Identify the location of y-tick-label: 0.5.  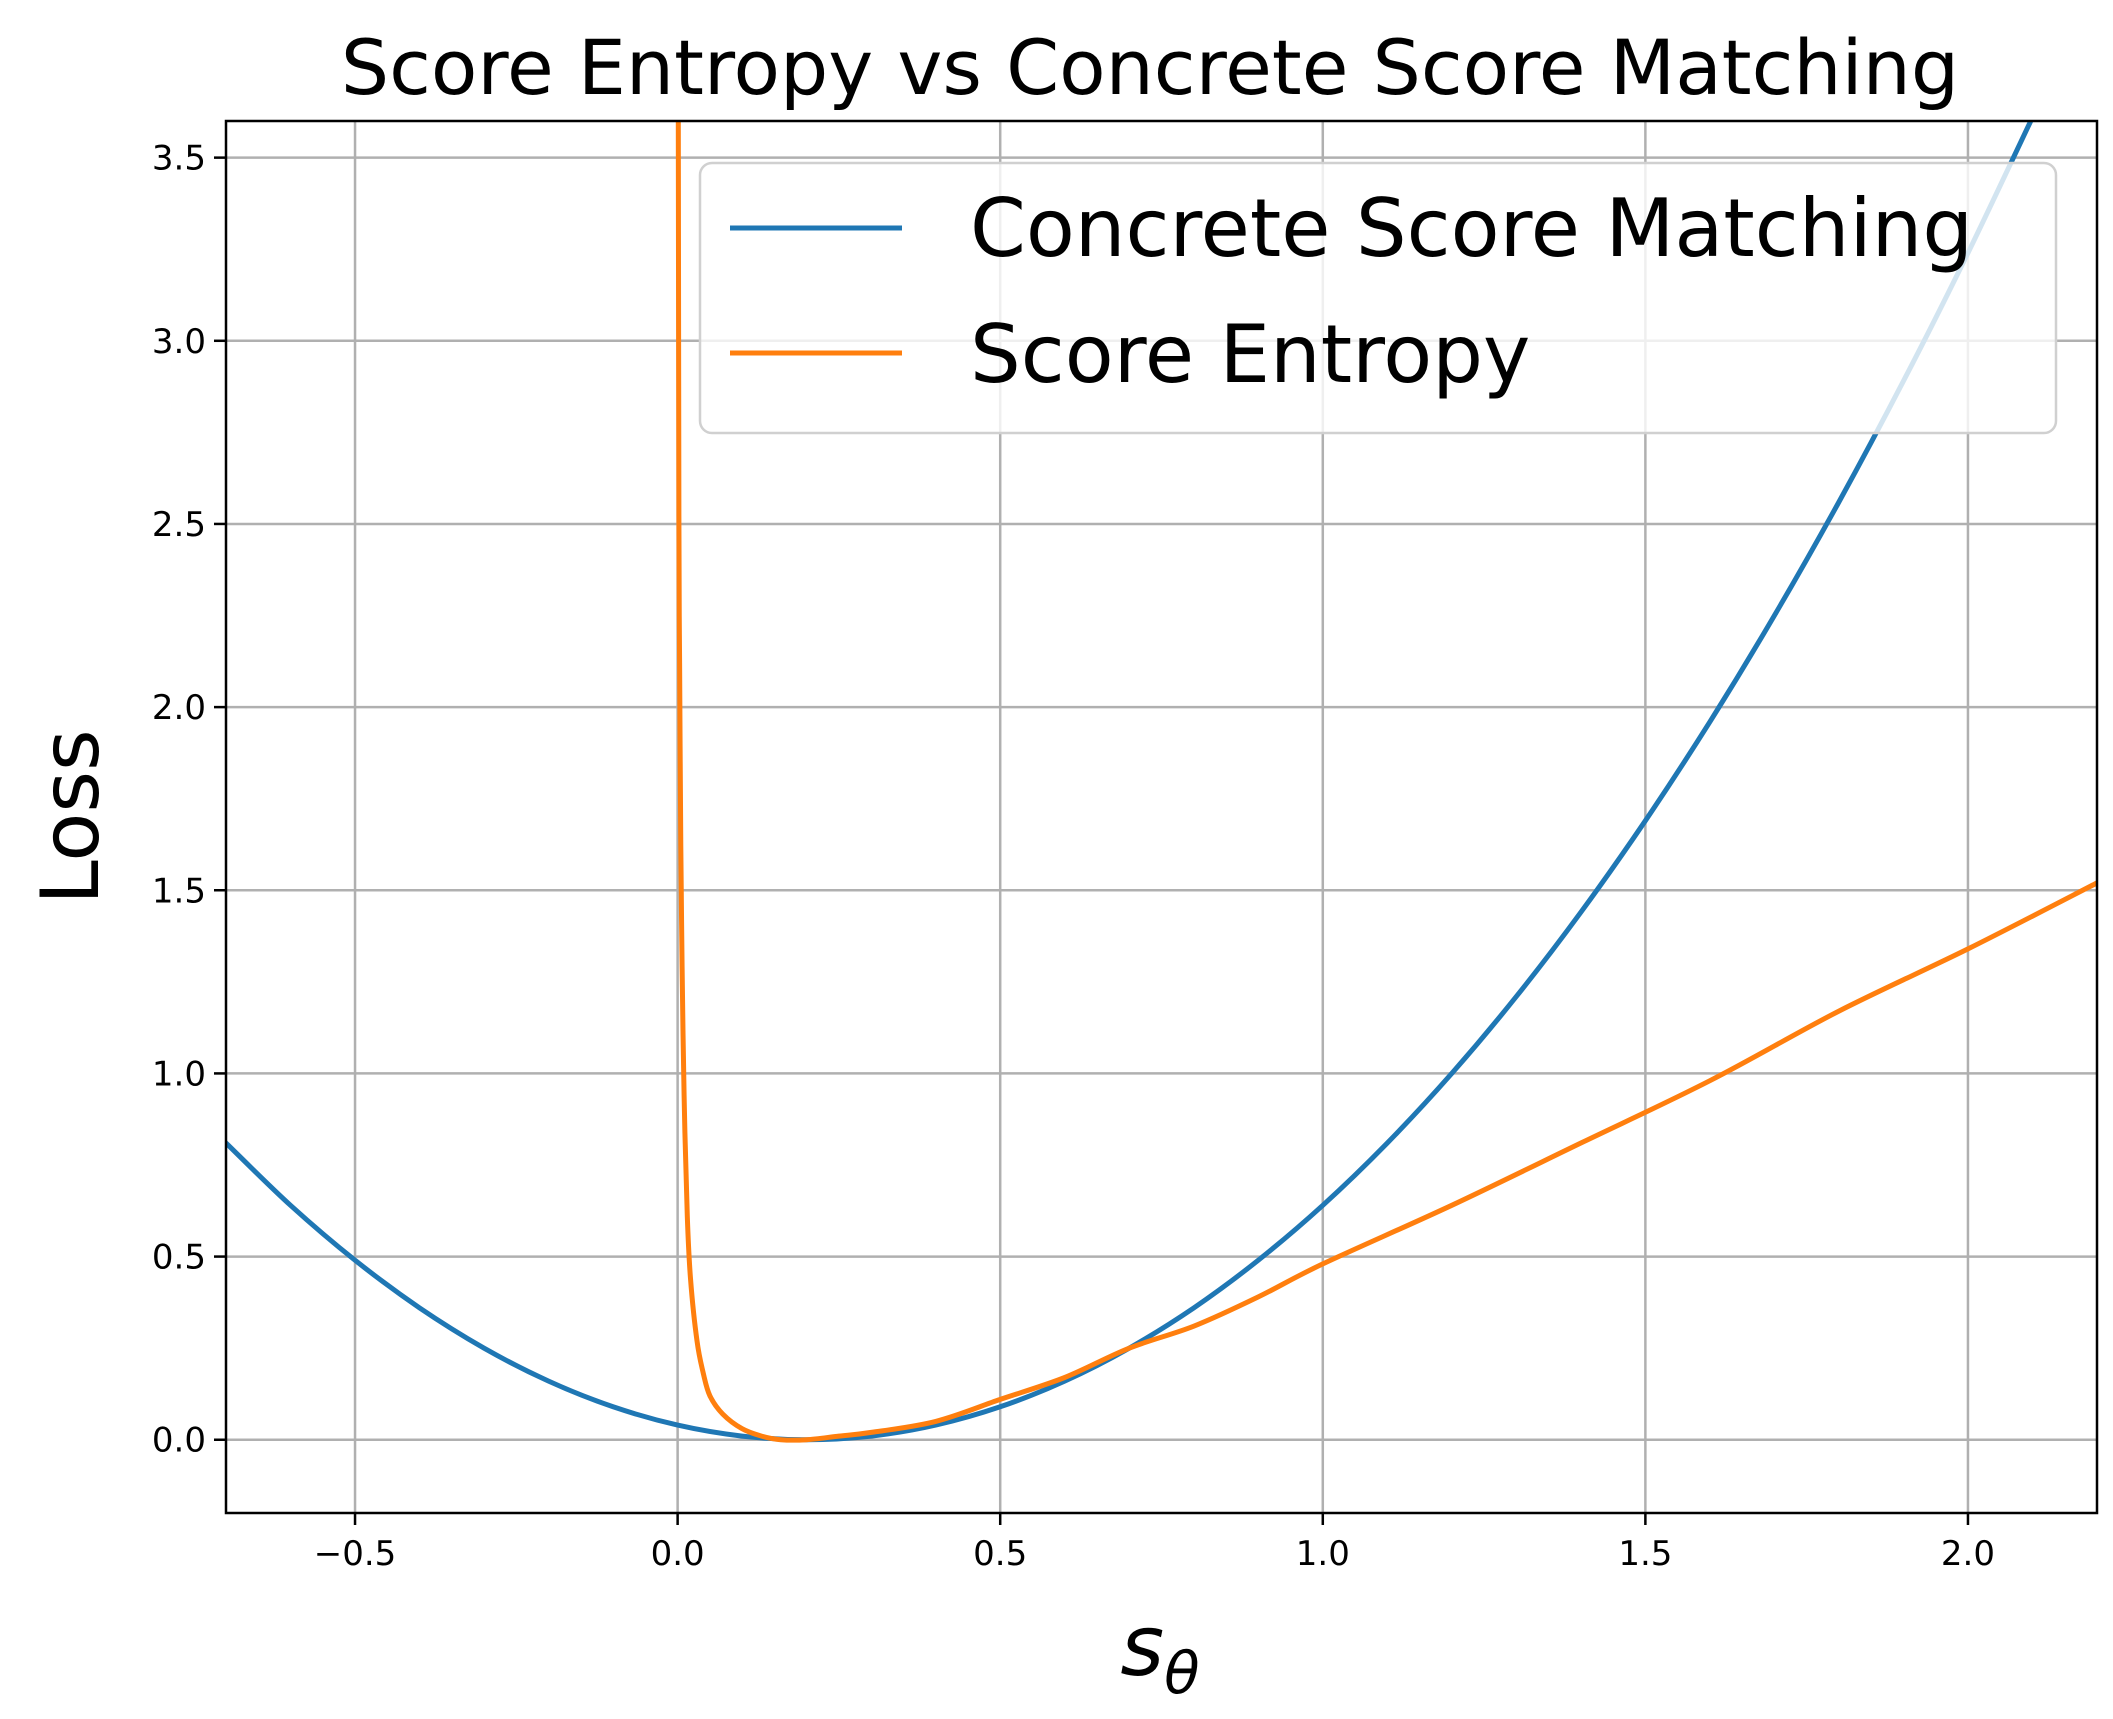
(179, 1258).